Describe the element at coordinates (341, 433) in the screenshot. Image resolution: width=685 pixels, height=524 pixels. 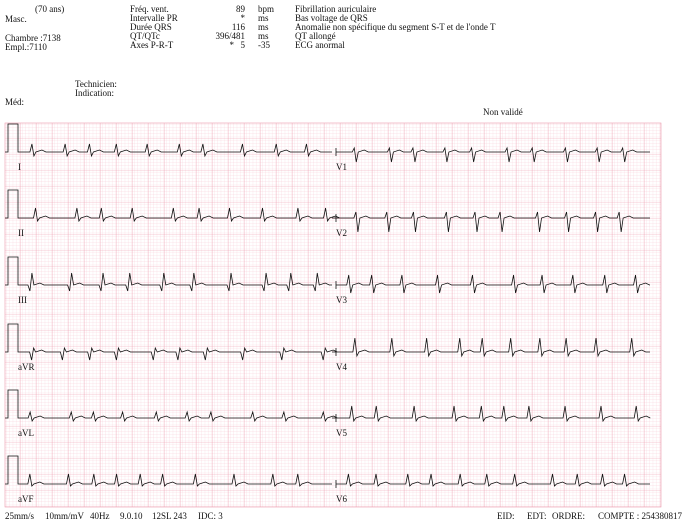
I see `lead-label: V5` at that location.